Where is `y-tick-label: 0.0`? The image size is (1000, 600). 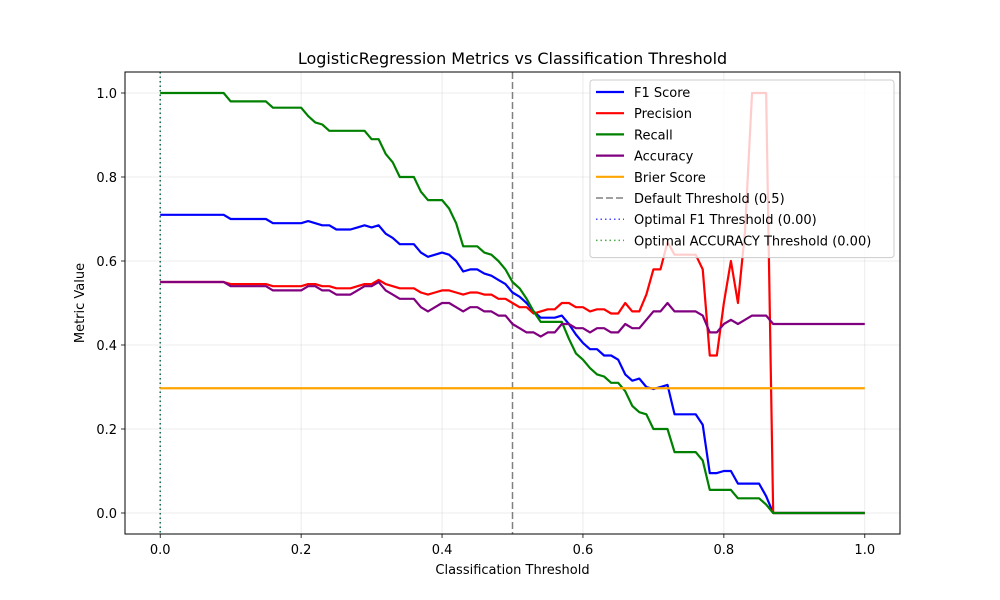 y-tick-label: 0.0 is located at coordinates (106, 514).